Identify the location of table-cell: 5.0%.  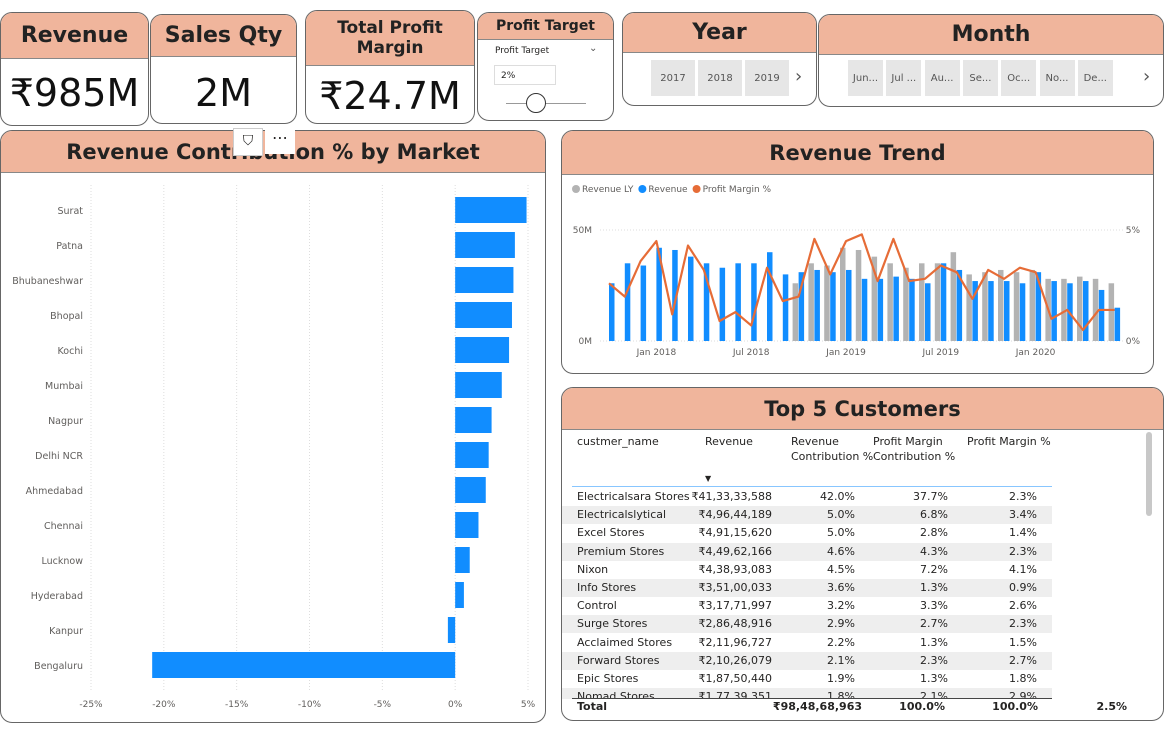
(841, 533).